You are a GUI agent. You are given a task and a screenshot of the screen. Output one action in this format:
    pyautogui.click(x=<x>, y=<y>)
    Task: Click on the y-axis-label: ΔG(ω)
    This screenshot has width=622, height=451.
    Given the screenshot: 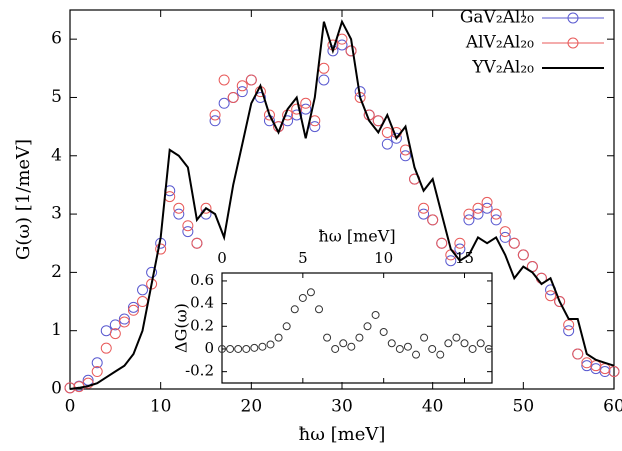 What is the action you would take?
    pyautogui.click(x=181, y=328)
    